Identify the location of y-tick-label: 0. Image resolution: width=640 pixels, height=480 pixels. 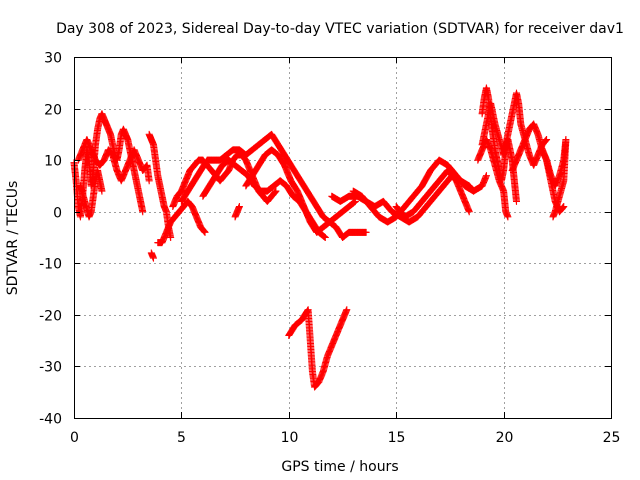
(57, 214).